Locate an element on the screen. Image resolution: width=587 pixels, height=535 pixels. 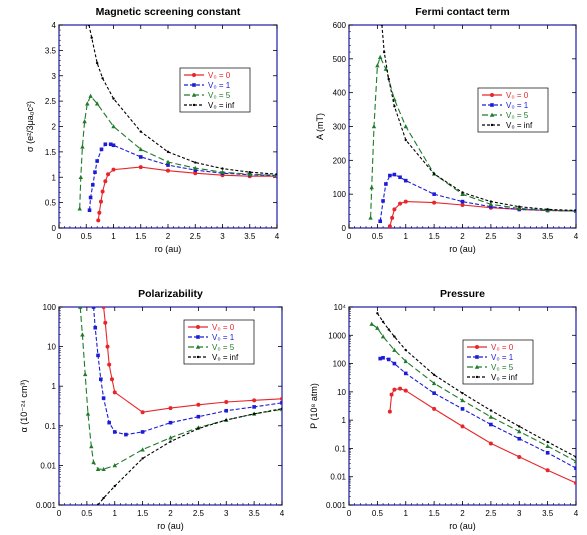
plot-frame is located at coordinates (168, 126).